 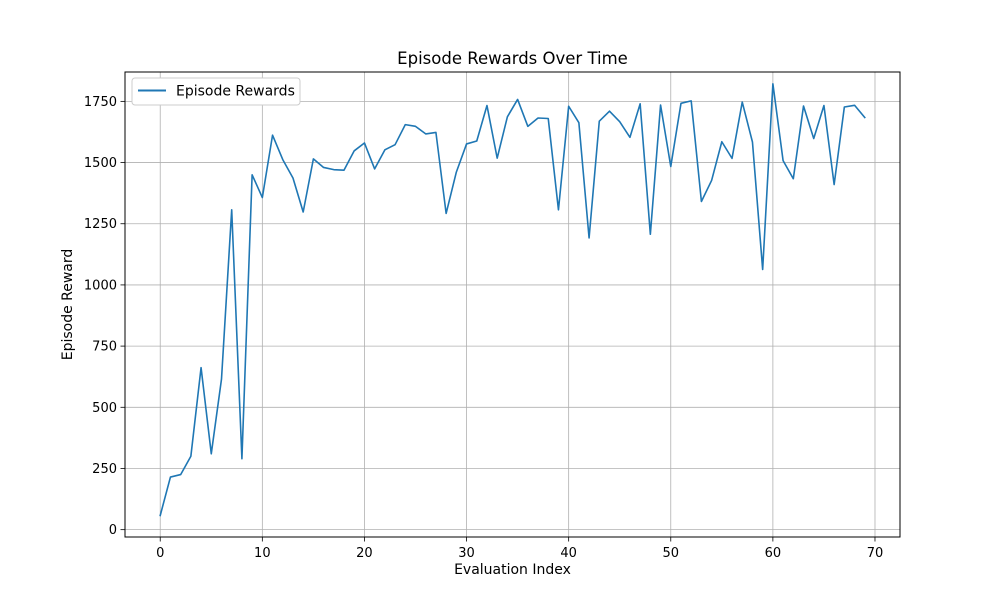 What do you see at coordinates (104, 408) in the screenshot?
I see `y-tick-label: 500` at bounding box center [104, 408].